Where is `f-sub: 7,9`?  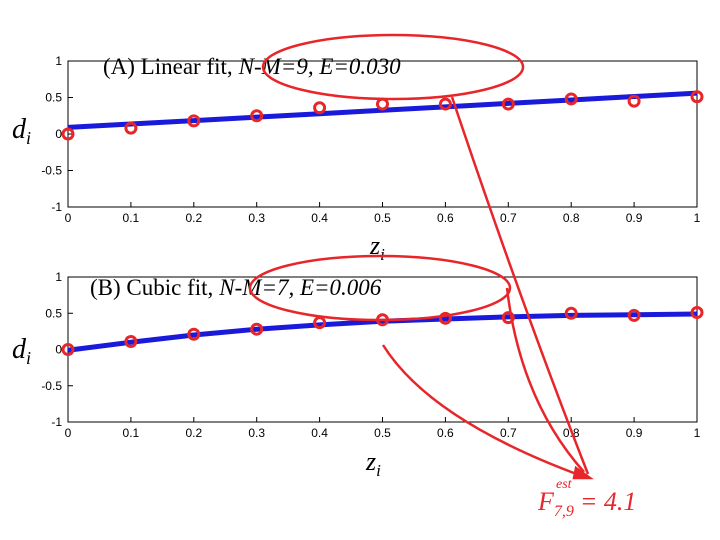 f-sub: 7,9 is located at coordinates (564, 511).